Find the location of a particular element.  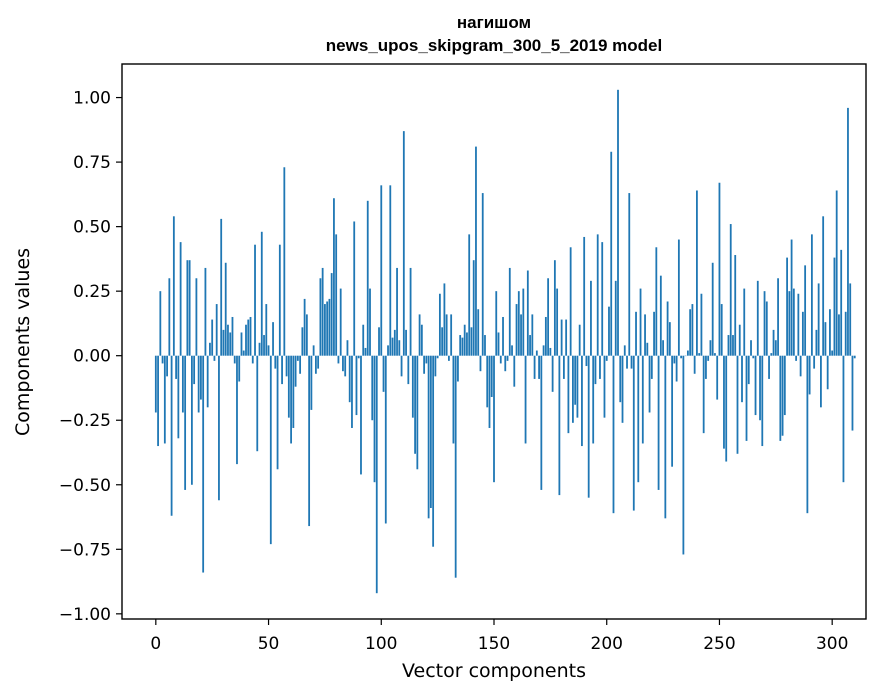

x-axis-label: Vector components is located at coordinates (494, 671).